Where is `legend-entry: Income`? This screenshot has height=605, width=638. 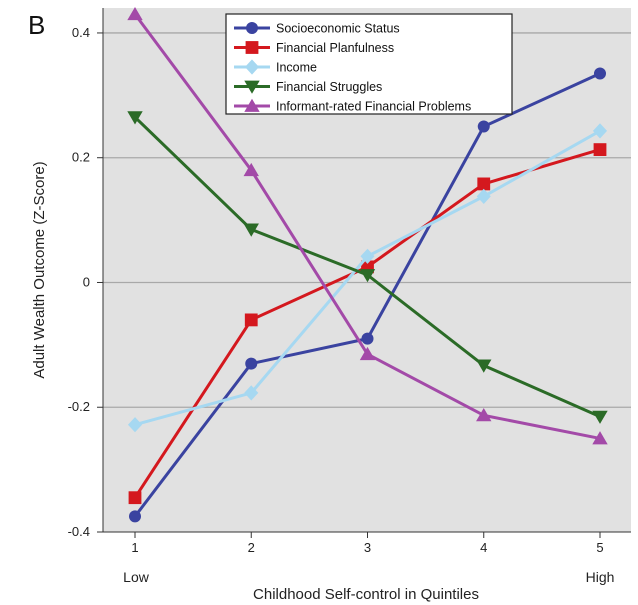 legend-entry: Income is located at coordinates (275, 67).